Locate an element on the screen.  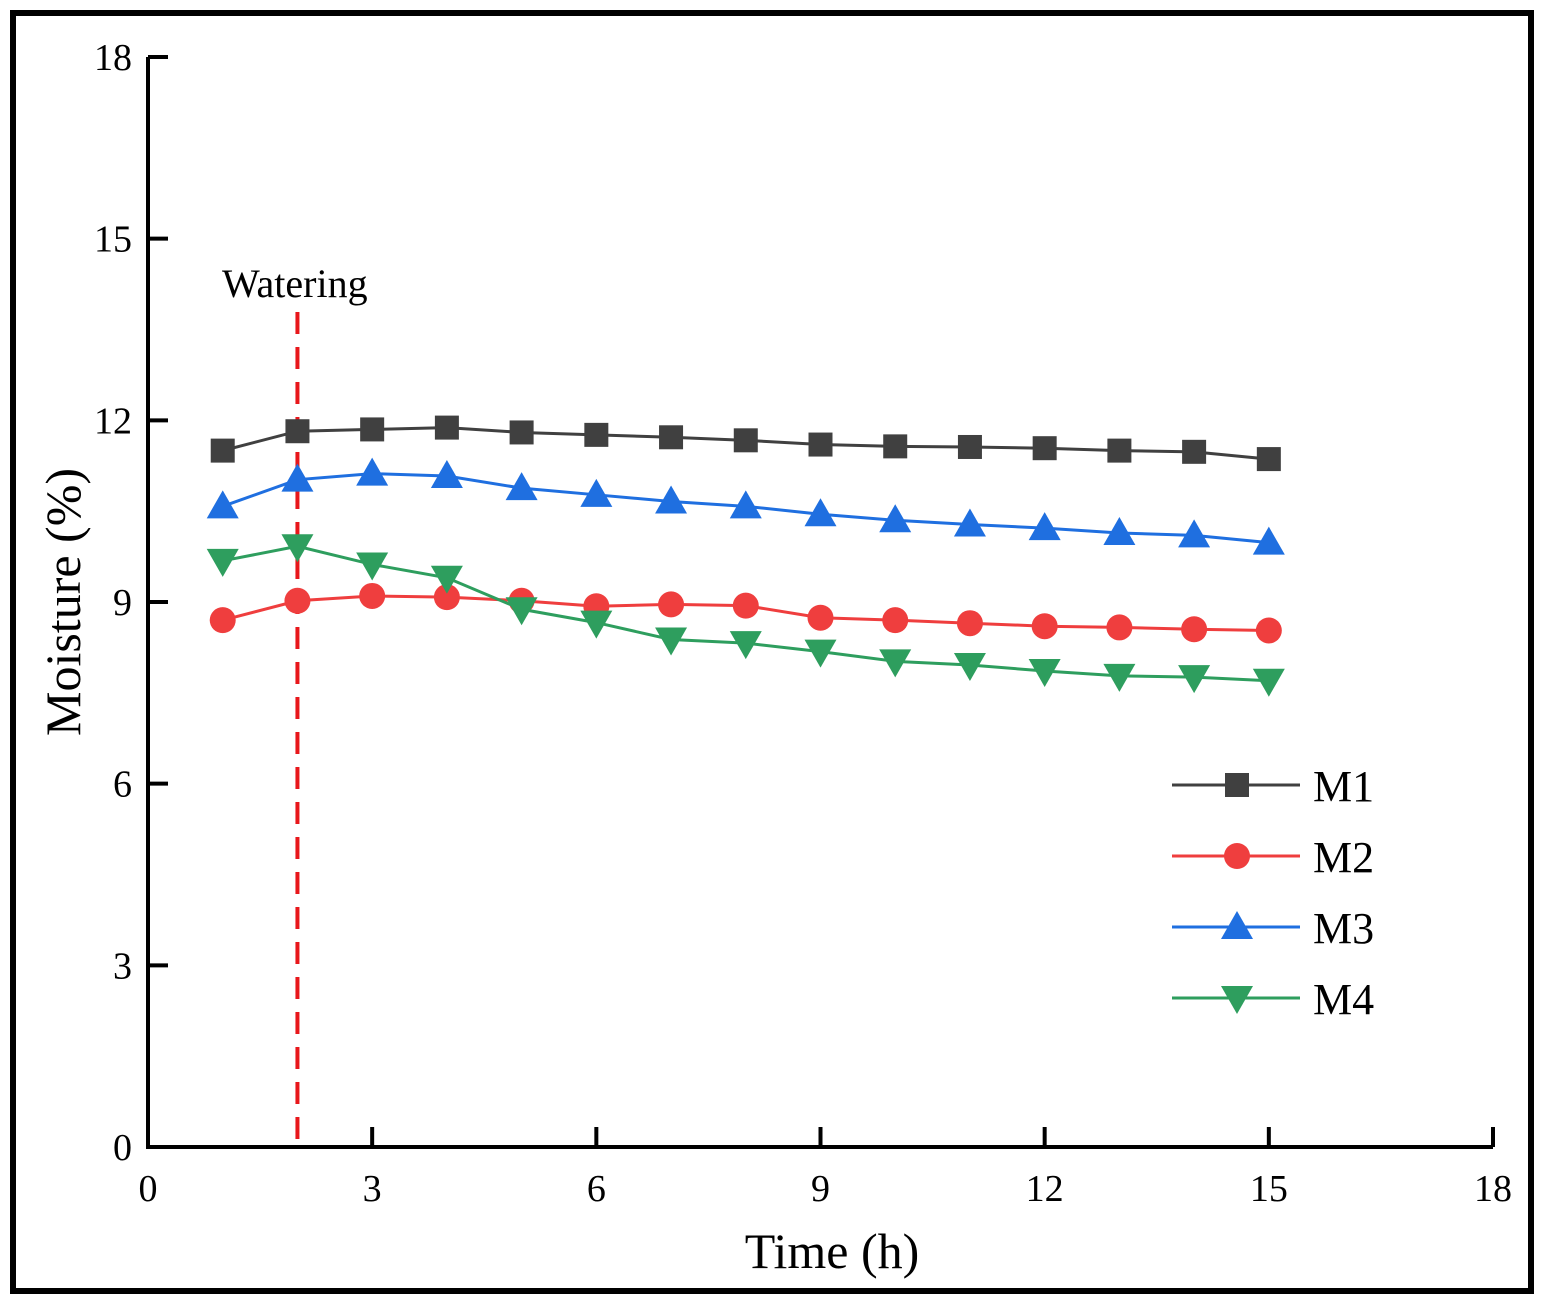
y-tick-label: 9 is located at coordinates (122, 603).